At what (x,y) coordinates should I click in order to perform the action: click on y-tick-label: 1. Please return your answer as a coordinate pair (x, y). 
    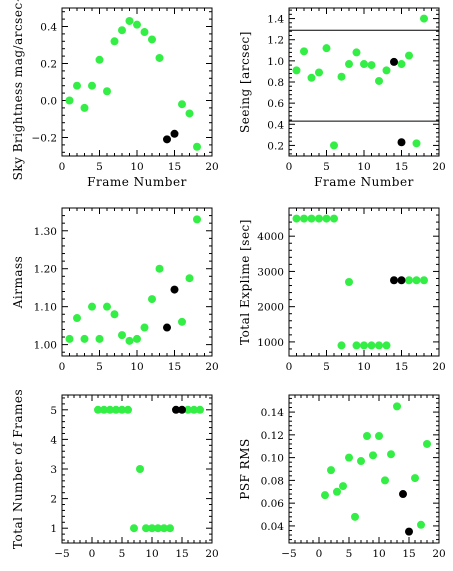
    Looking at the image, I should click on (53, 529).